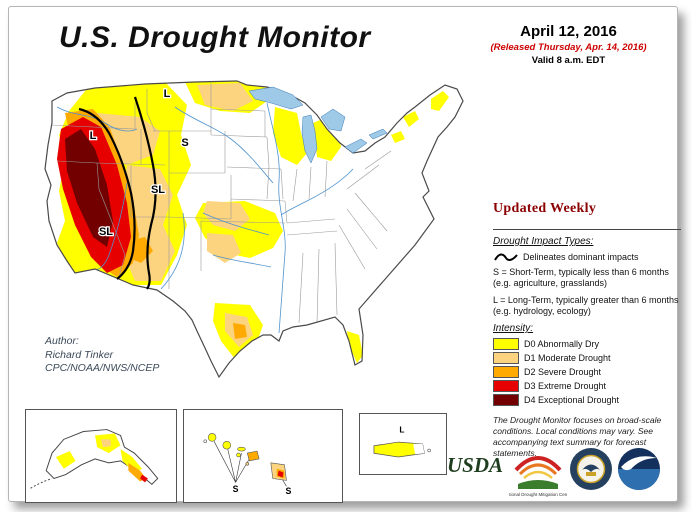  Describe the element at coordinates (506, 372) in the screenshot. I see `d2-swatch` at that location.